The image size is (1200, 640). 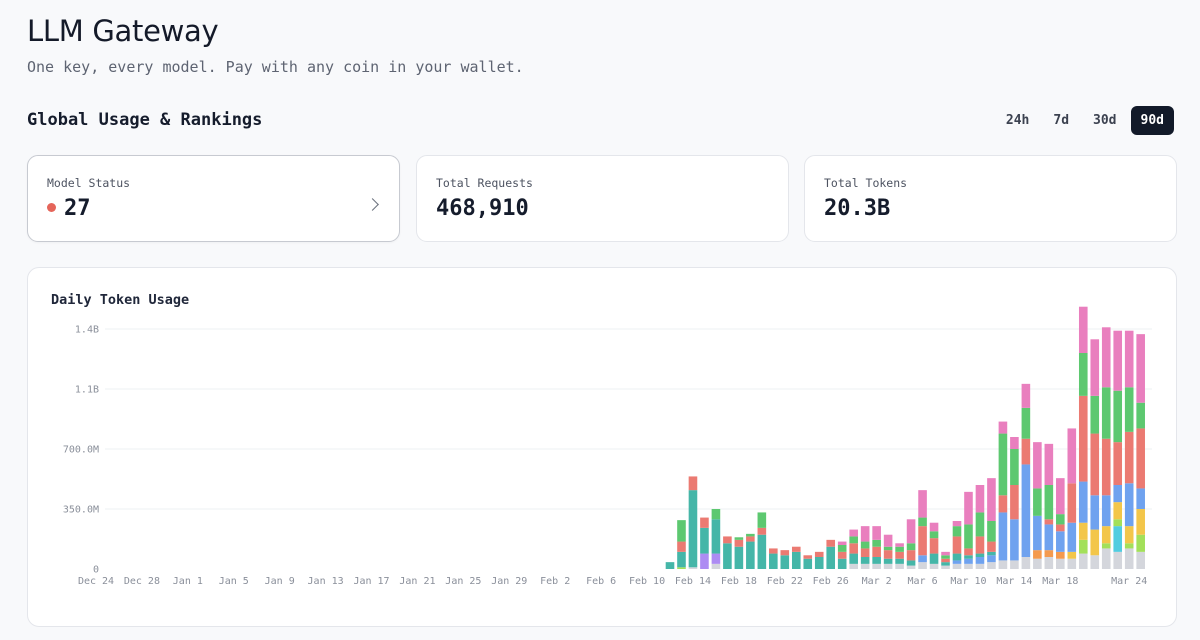 I want to click on x-tick-label: Feb 22, so click(x=785, y=581).